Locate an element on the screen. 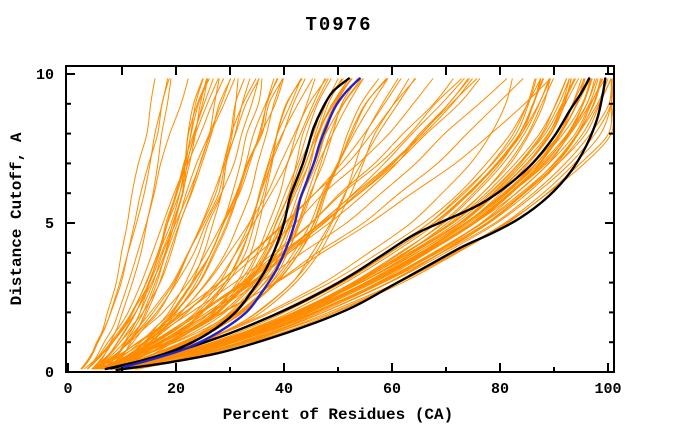 The height and width of the screenshot is (440, 680). x-tick-label: 100 is located at coordinates (607, 389).